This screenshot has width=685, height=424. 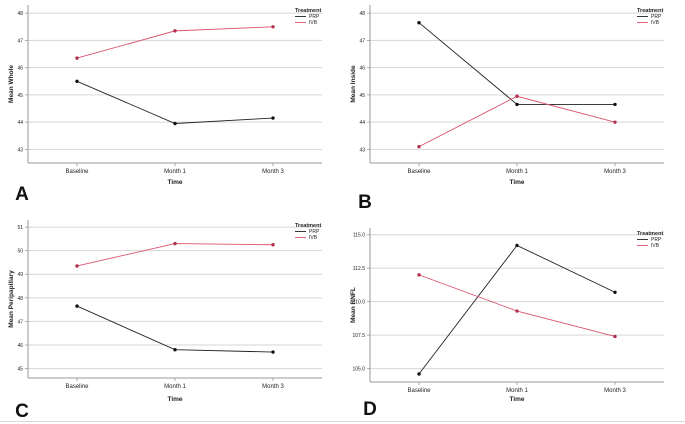 What do you see at coordinates (20, 252) in the screenshot?
I see `y-tick-label: 50` at bounding box center [20, 252].